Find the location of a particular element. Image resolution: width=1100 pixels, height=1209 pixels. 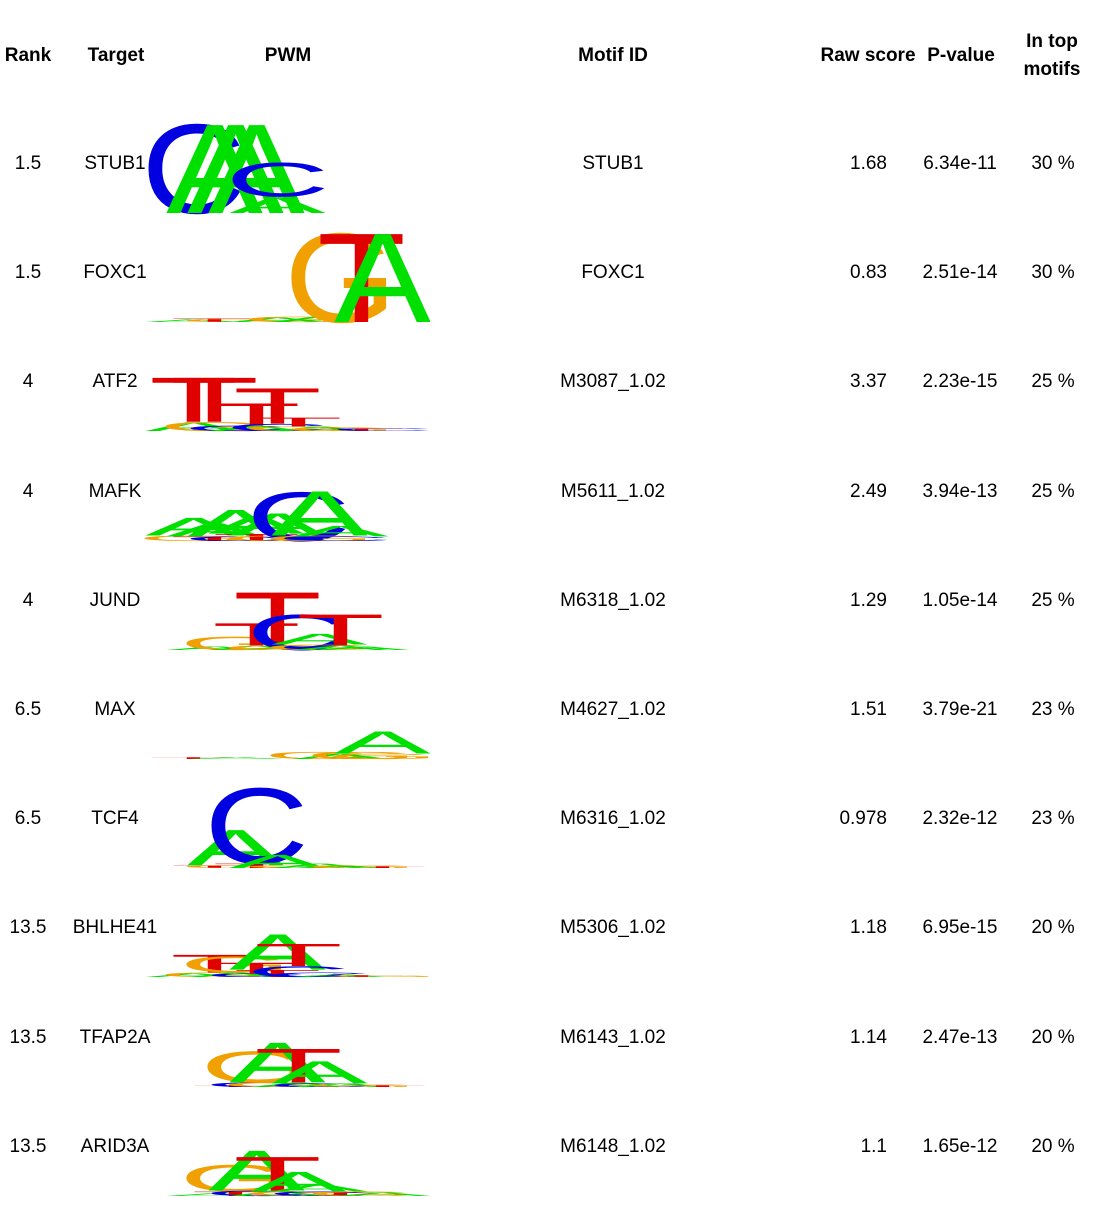

header-rank: Rank is located at coordinates (28, 55).